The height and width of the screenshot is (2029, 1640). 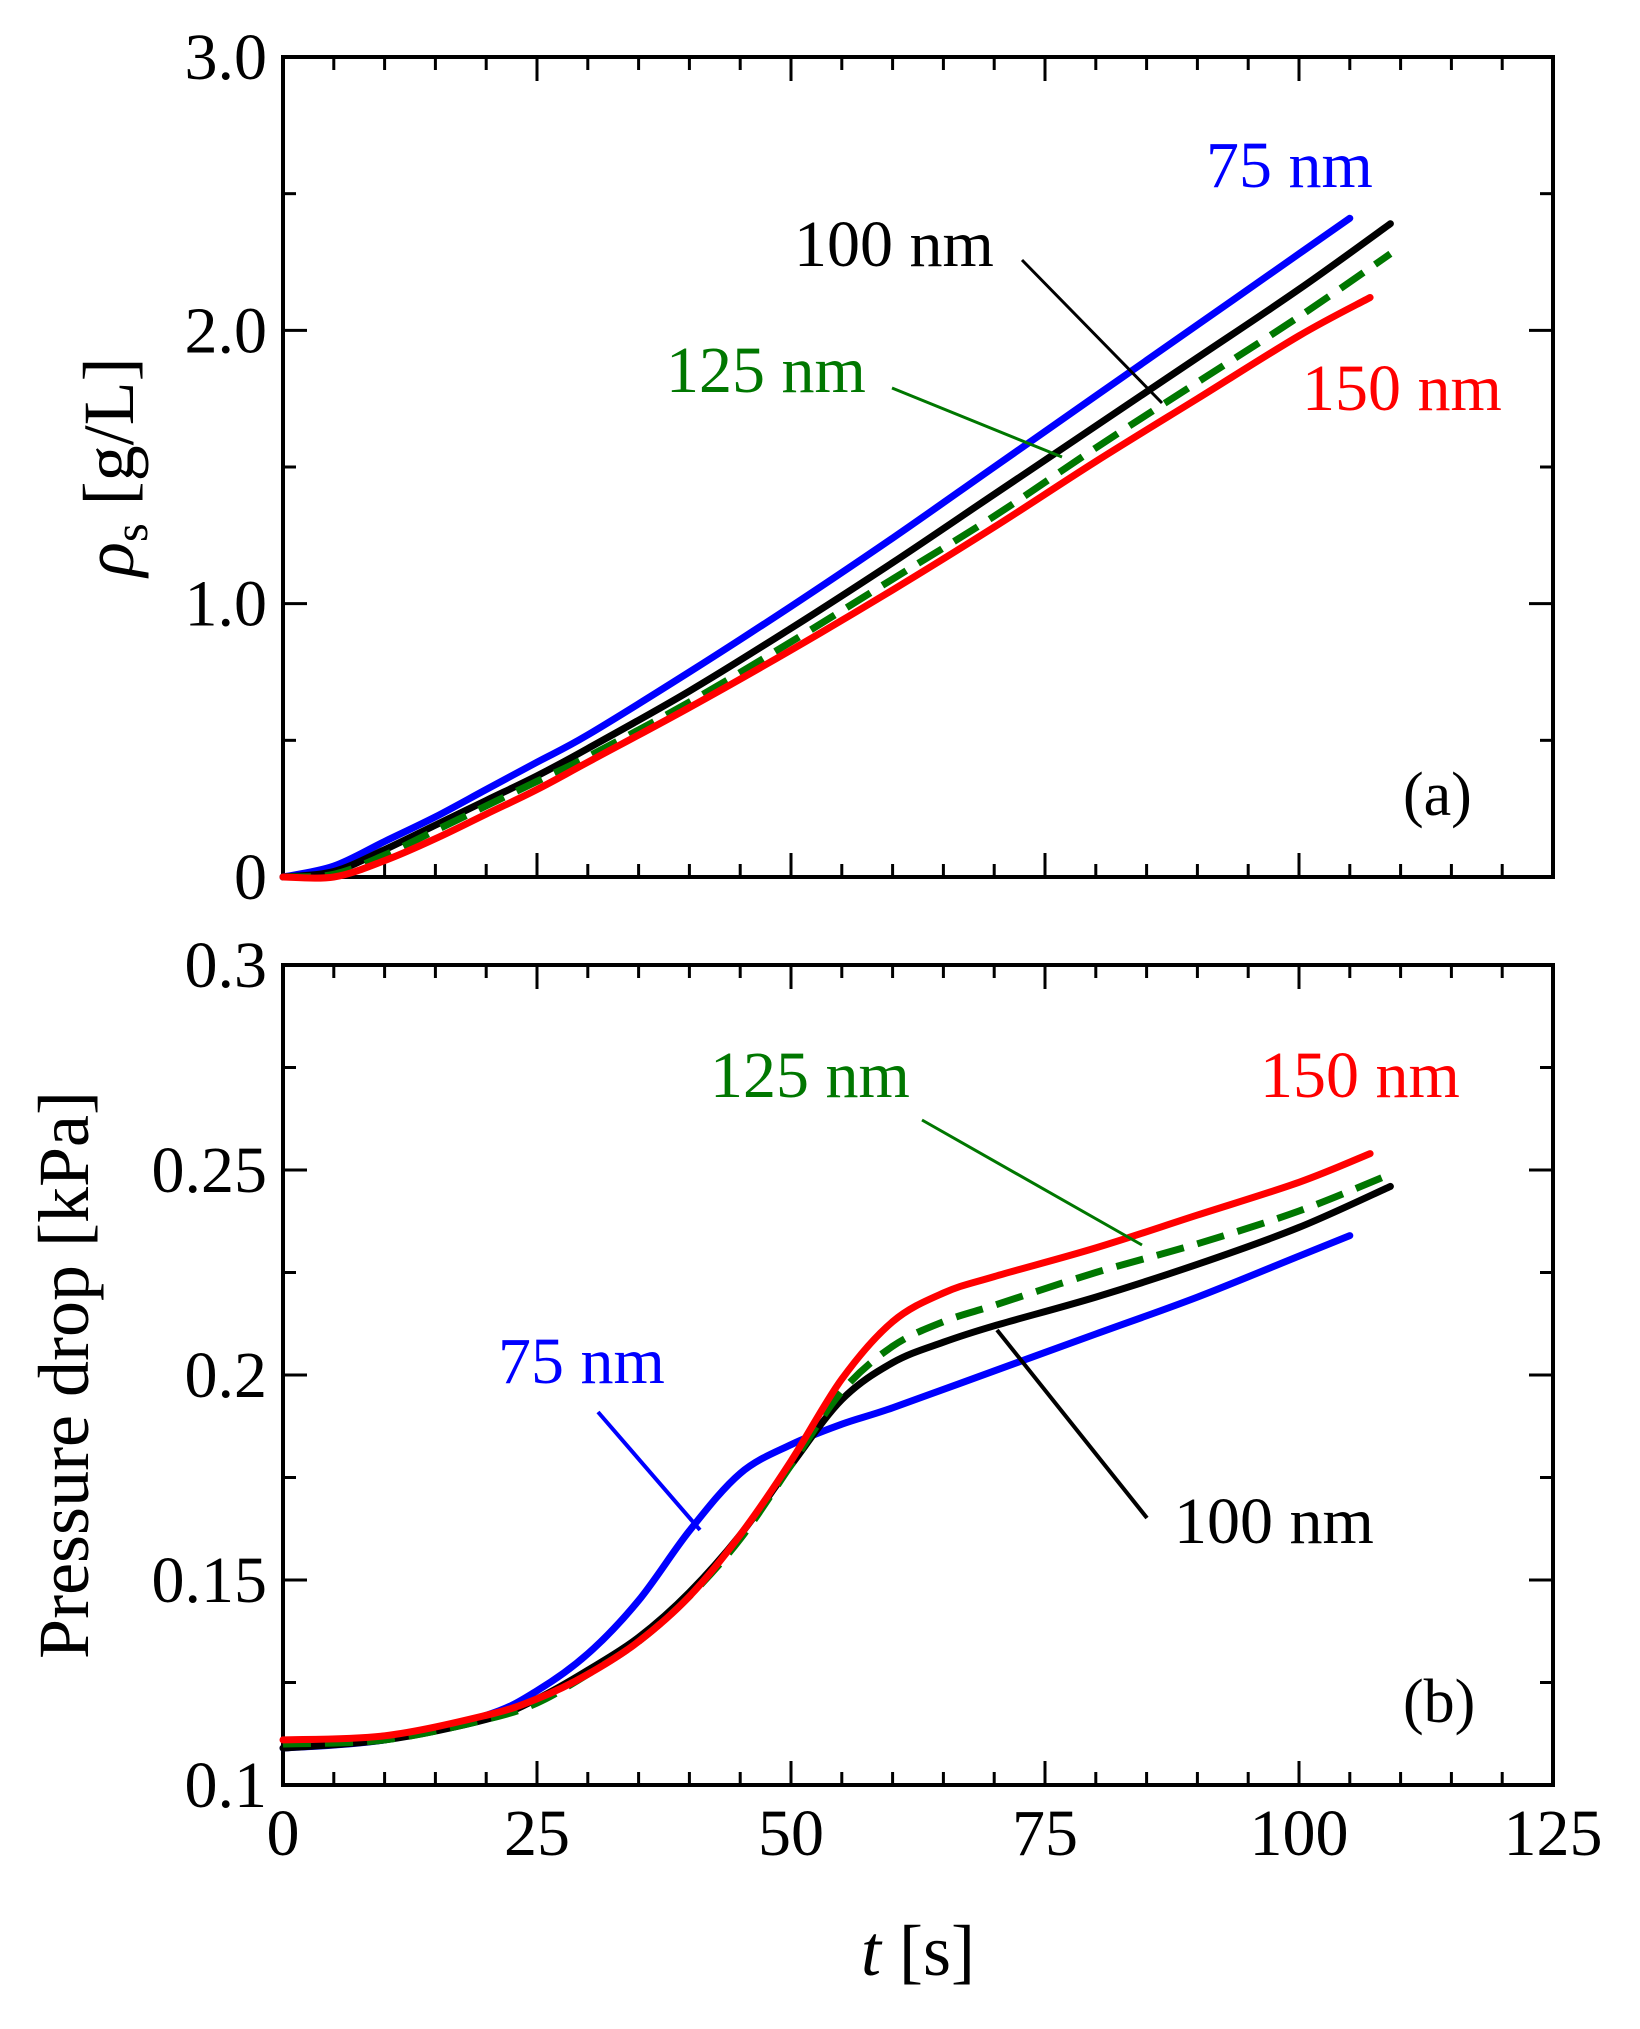 What do you see at coordinates (894, 244) in the screenshot?
I see `panel-a-label-100nm: 100 nm` at bounding box center [894, 244].